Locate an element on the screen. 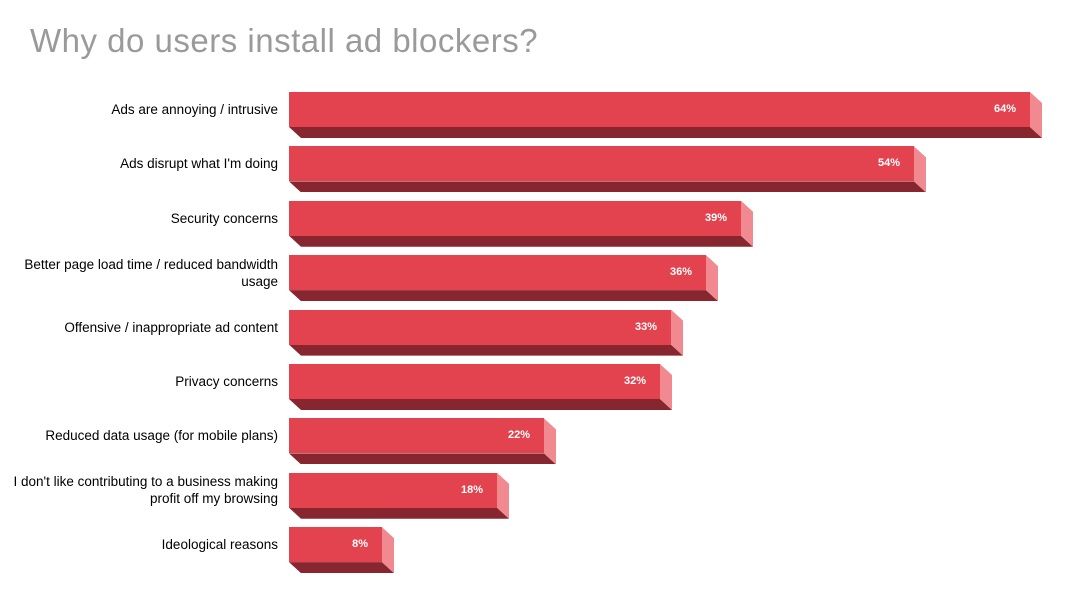  chart-row: Privacy concerns 32% is located at coordinates (534, 386).